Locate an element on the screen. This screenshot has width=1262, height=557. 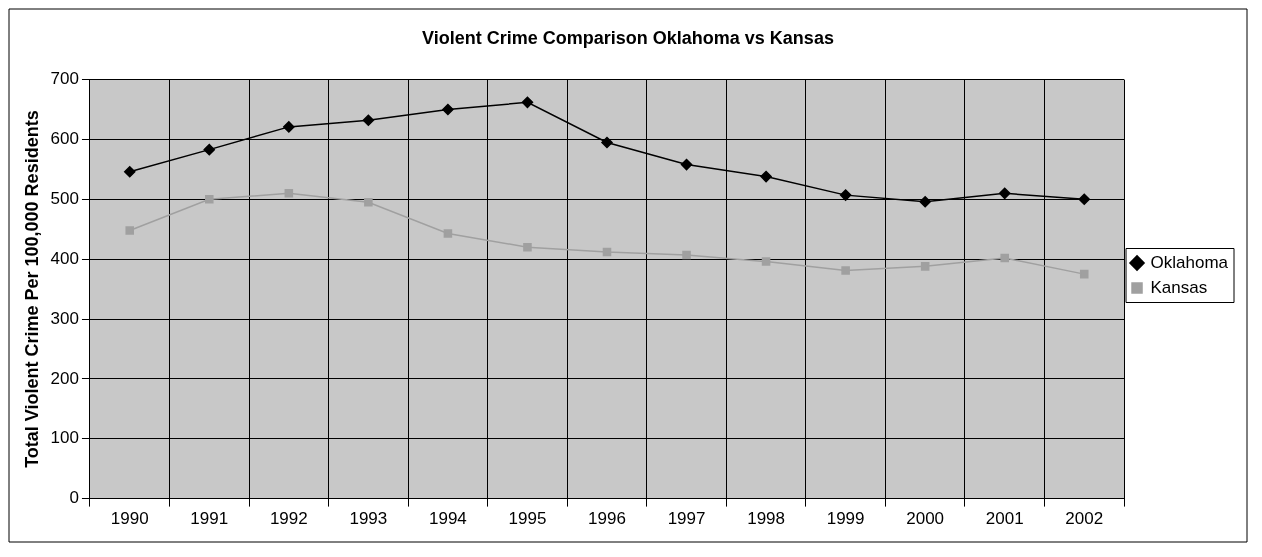
y-tick-label: 700 is located at coordinates (64, 79).